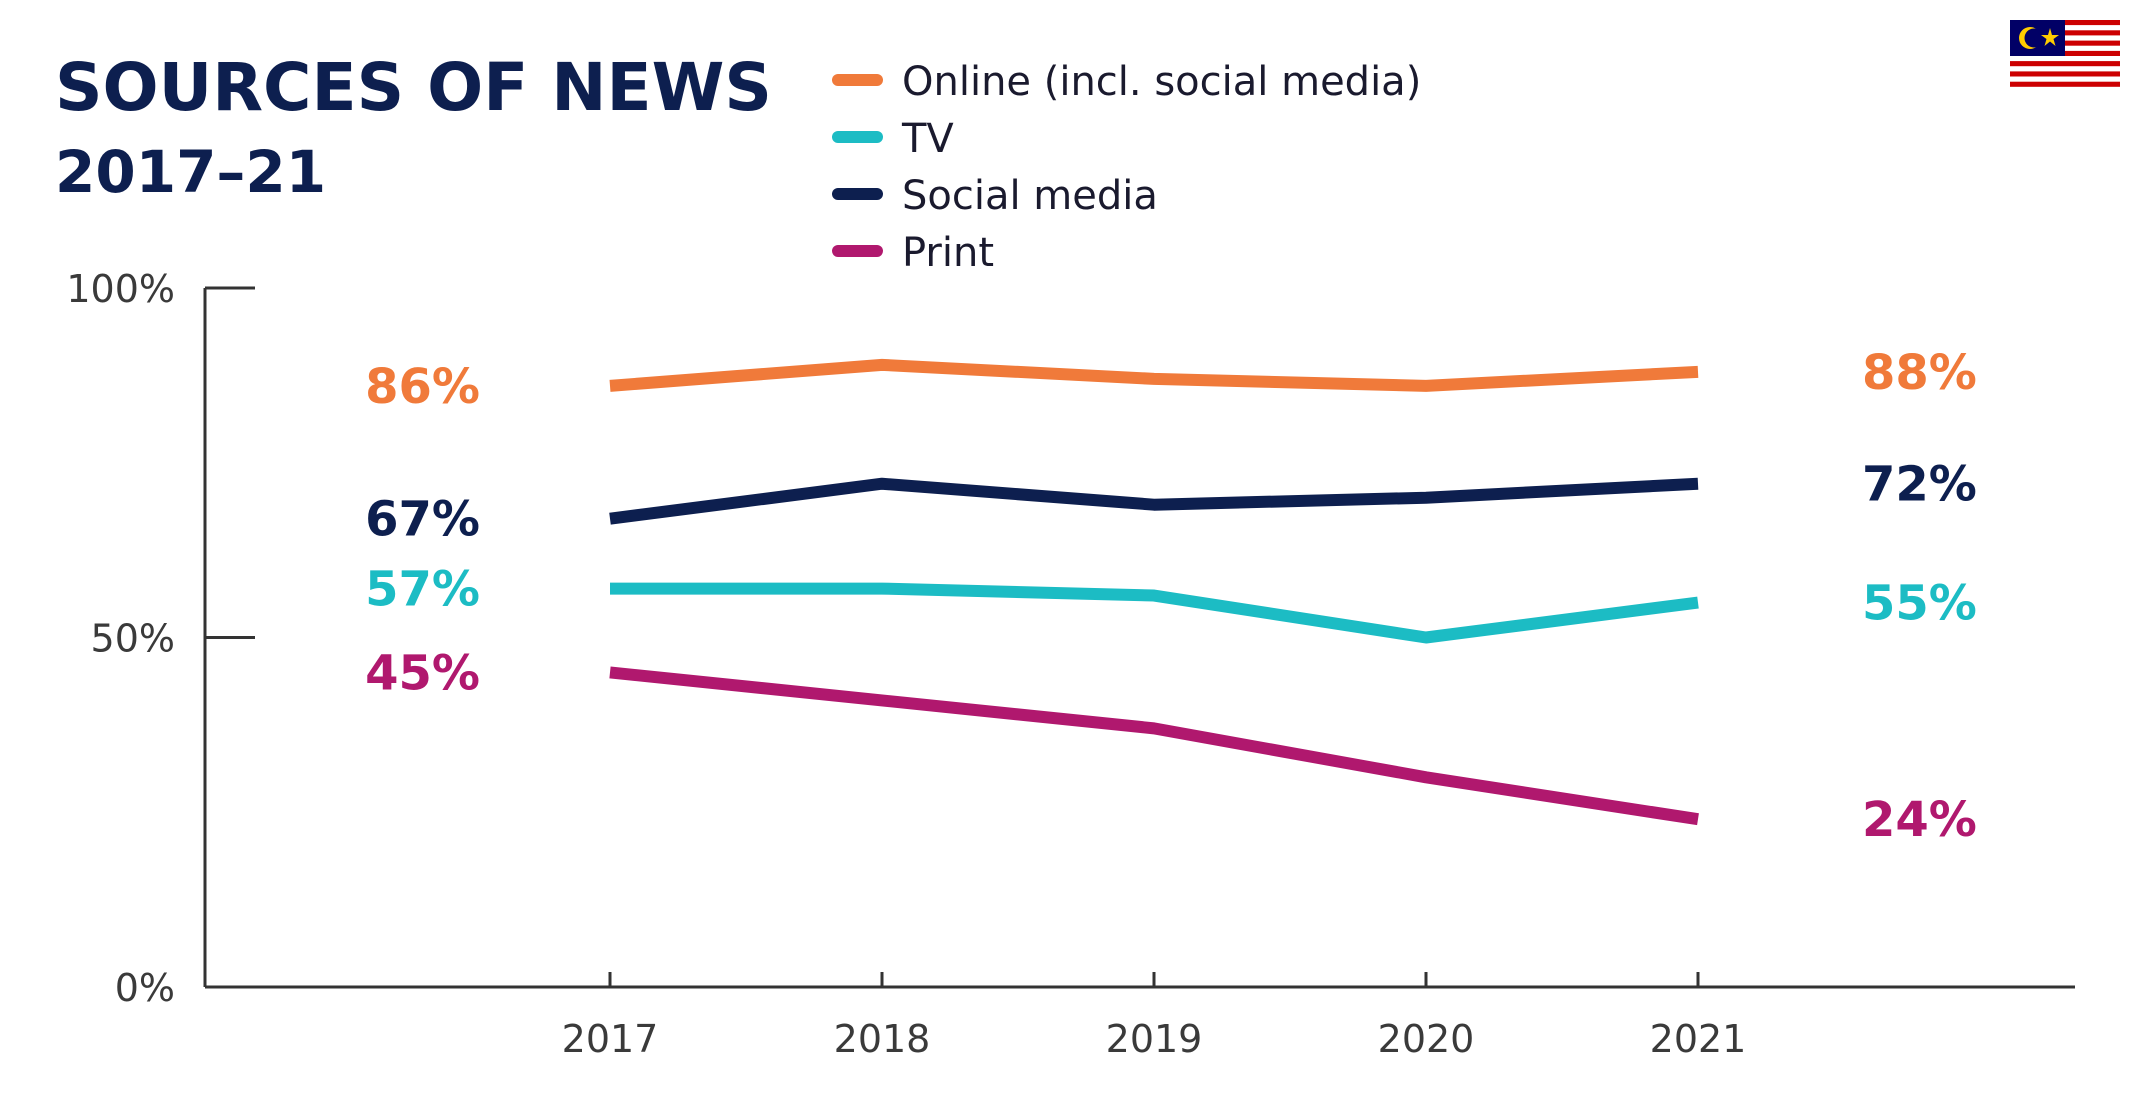  I want to click on y-ticks: 0% 50% 100%, so click(160, 638).